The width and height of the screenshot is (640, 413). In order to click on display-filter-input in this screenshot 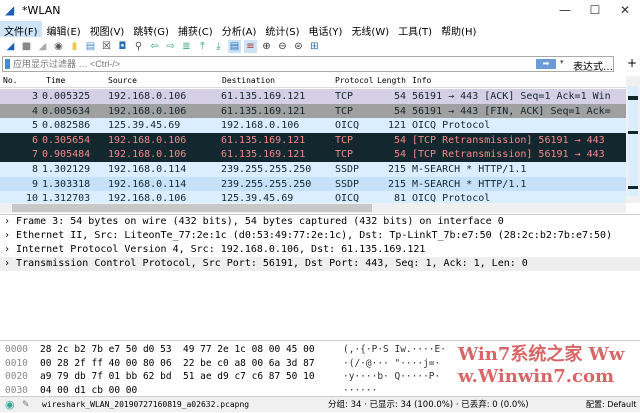, I will do `click(273, 64)`.